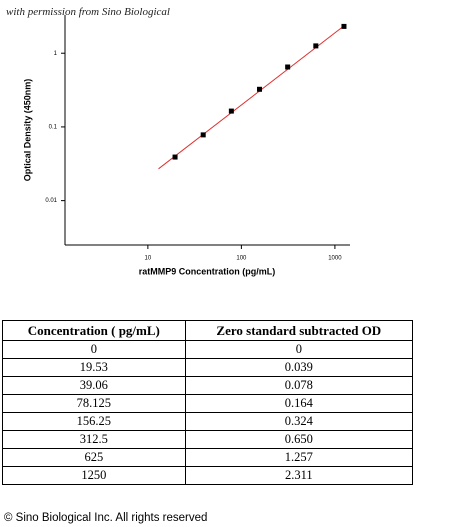 Image resolution: width=450 pixels, height=527 pixels. I want to click on header-text: with permission from Sino Biological, so click(88, 12).